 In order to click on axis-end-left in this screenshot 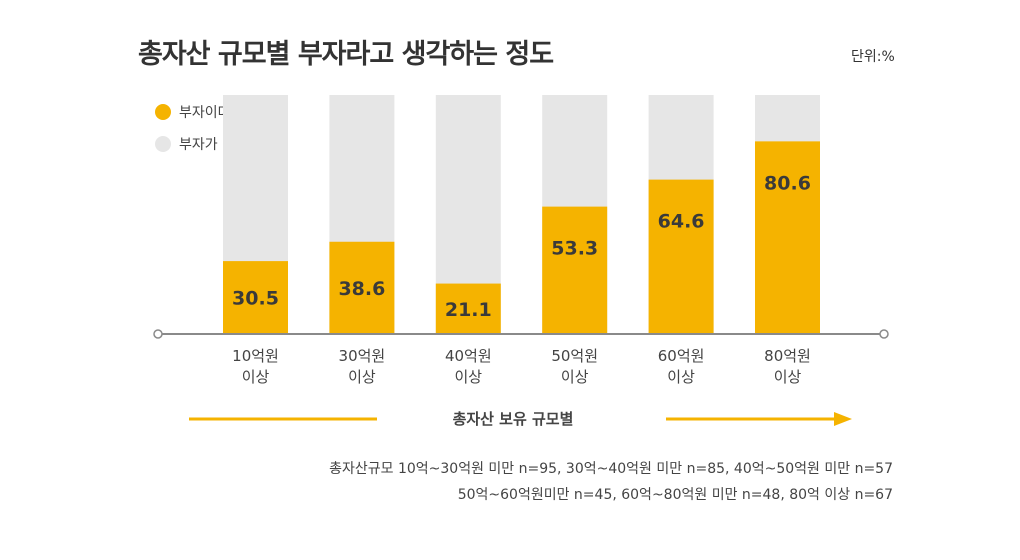, I will do `click(158, 334)`.